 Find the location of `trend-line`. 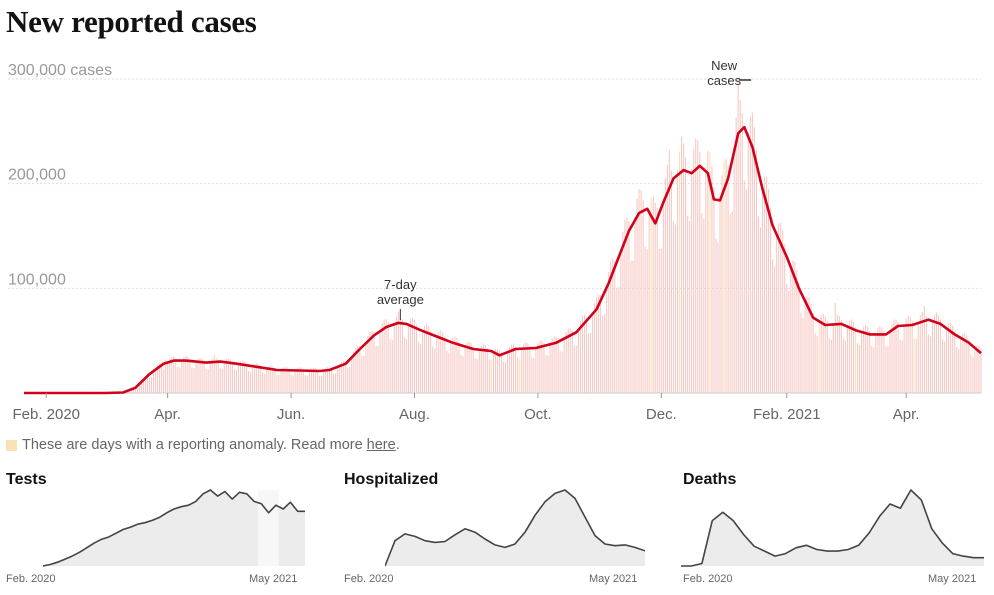

trend-line is located at coordinates (174, 528).